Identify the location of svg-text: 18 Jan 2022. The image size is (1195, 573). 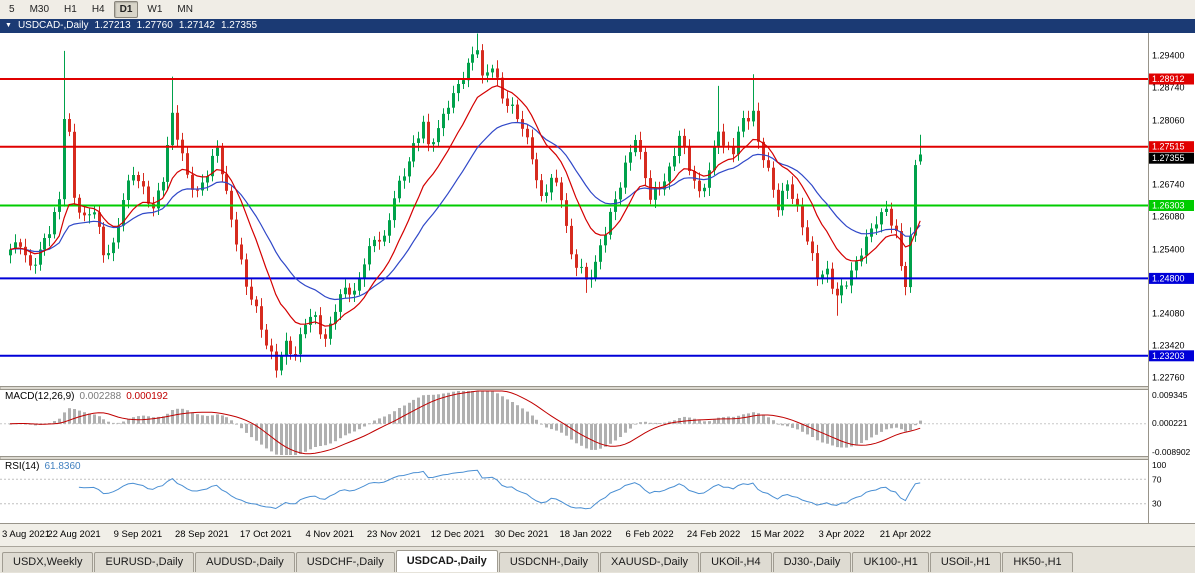
(585, 534).